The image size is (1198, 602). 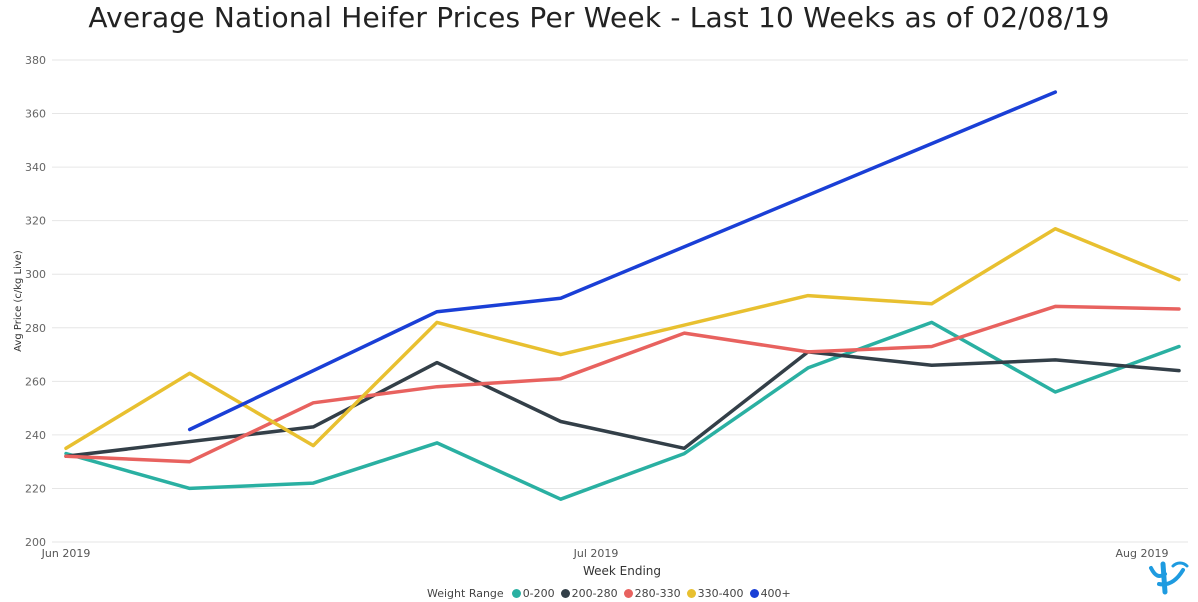 I want to click on x-tick-label: Jul 2019, so click(x=596, y=553).